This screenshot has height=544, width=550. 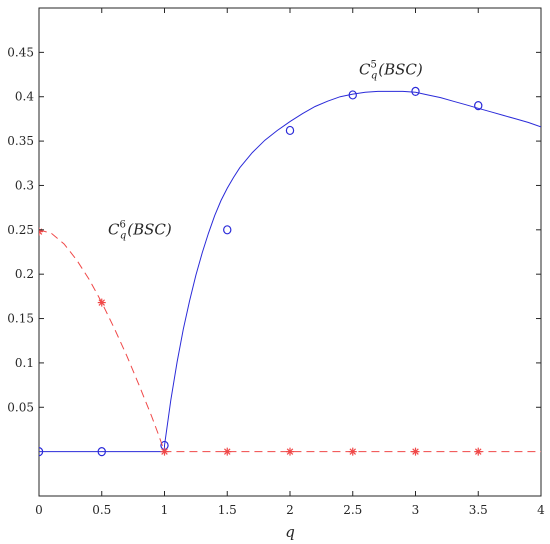 What do you see at coordinates (39, 510) in the screenshot?
I see `x-tick-label: 0` at bounding box center [39, 510].